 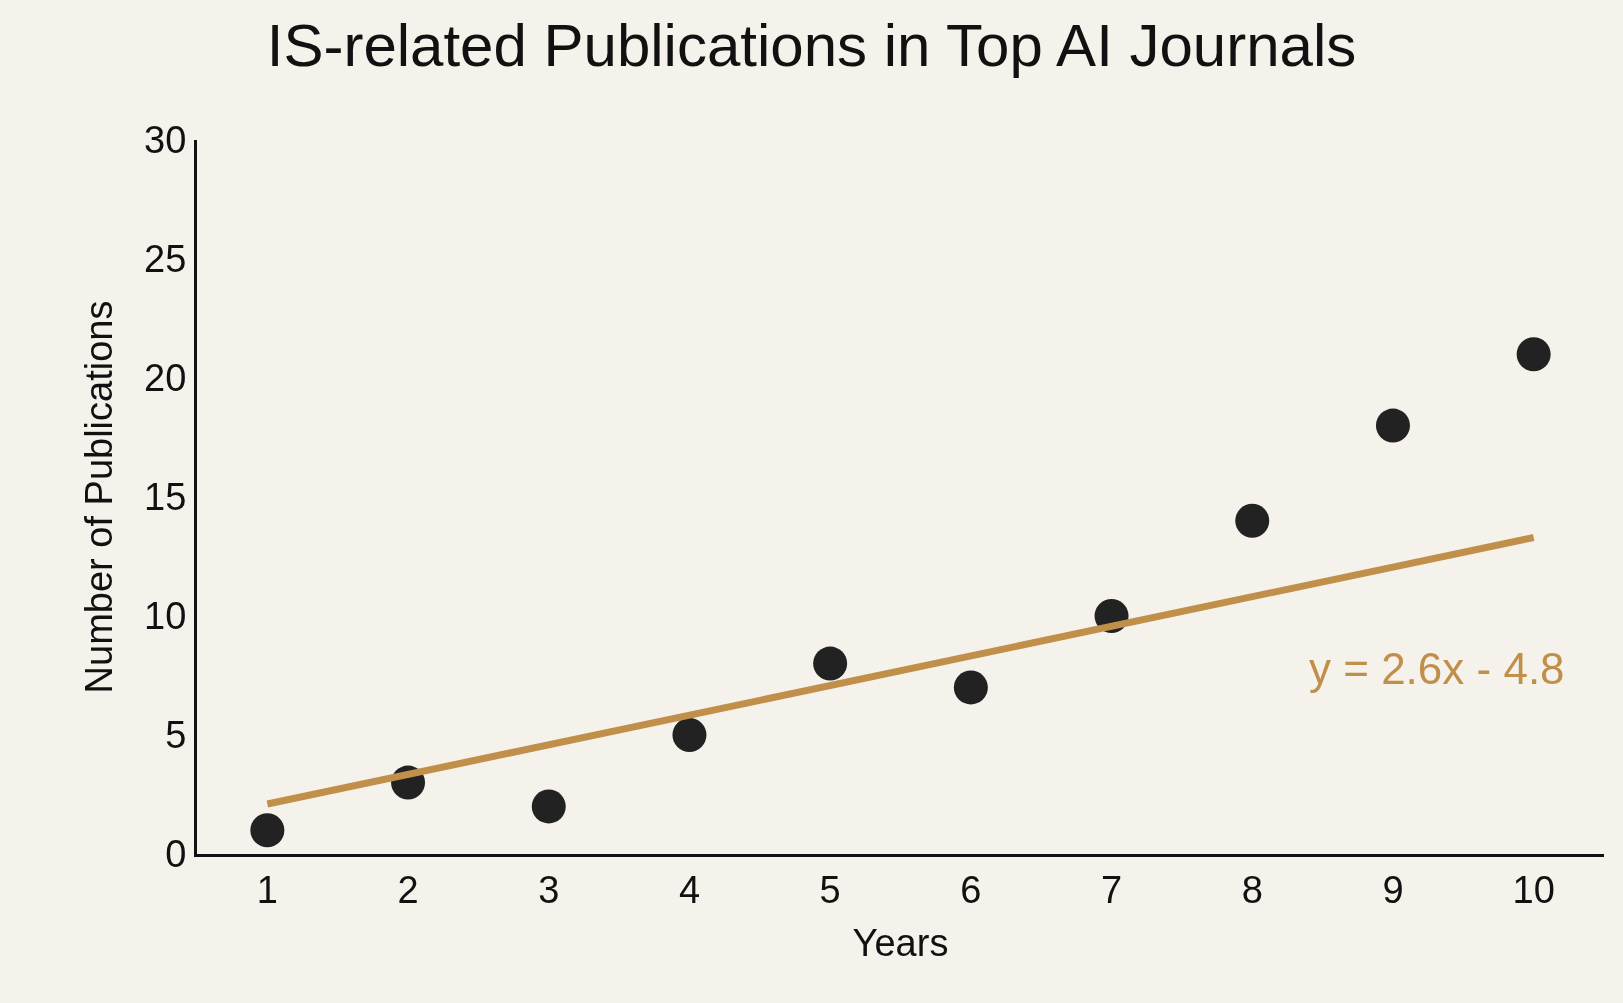 I want to click on x-tick-label: 9, so click(x=1393, y=889).